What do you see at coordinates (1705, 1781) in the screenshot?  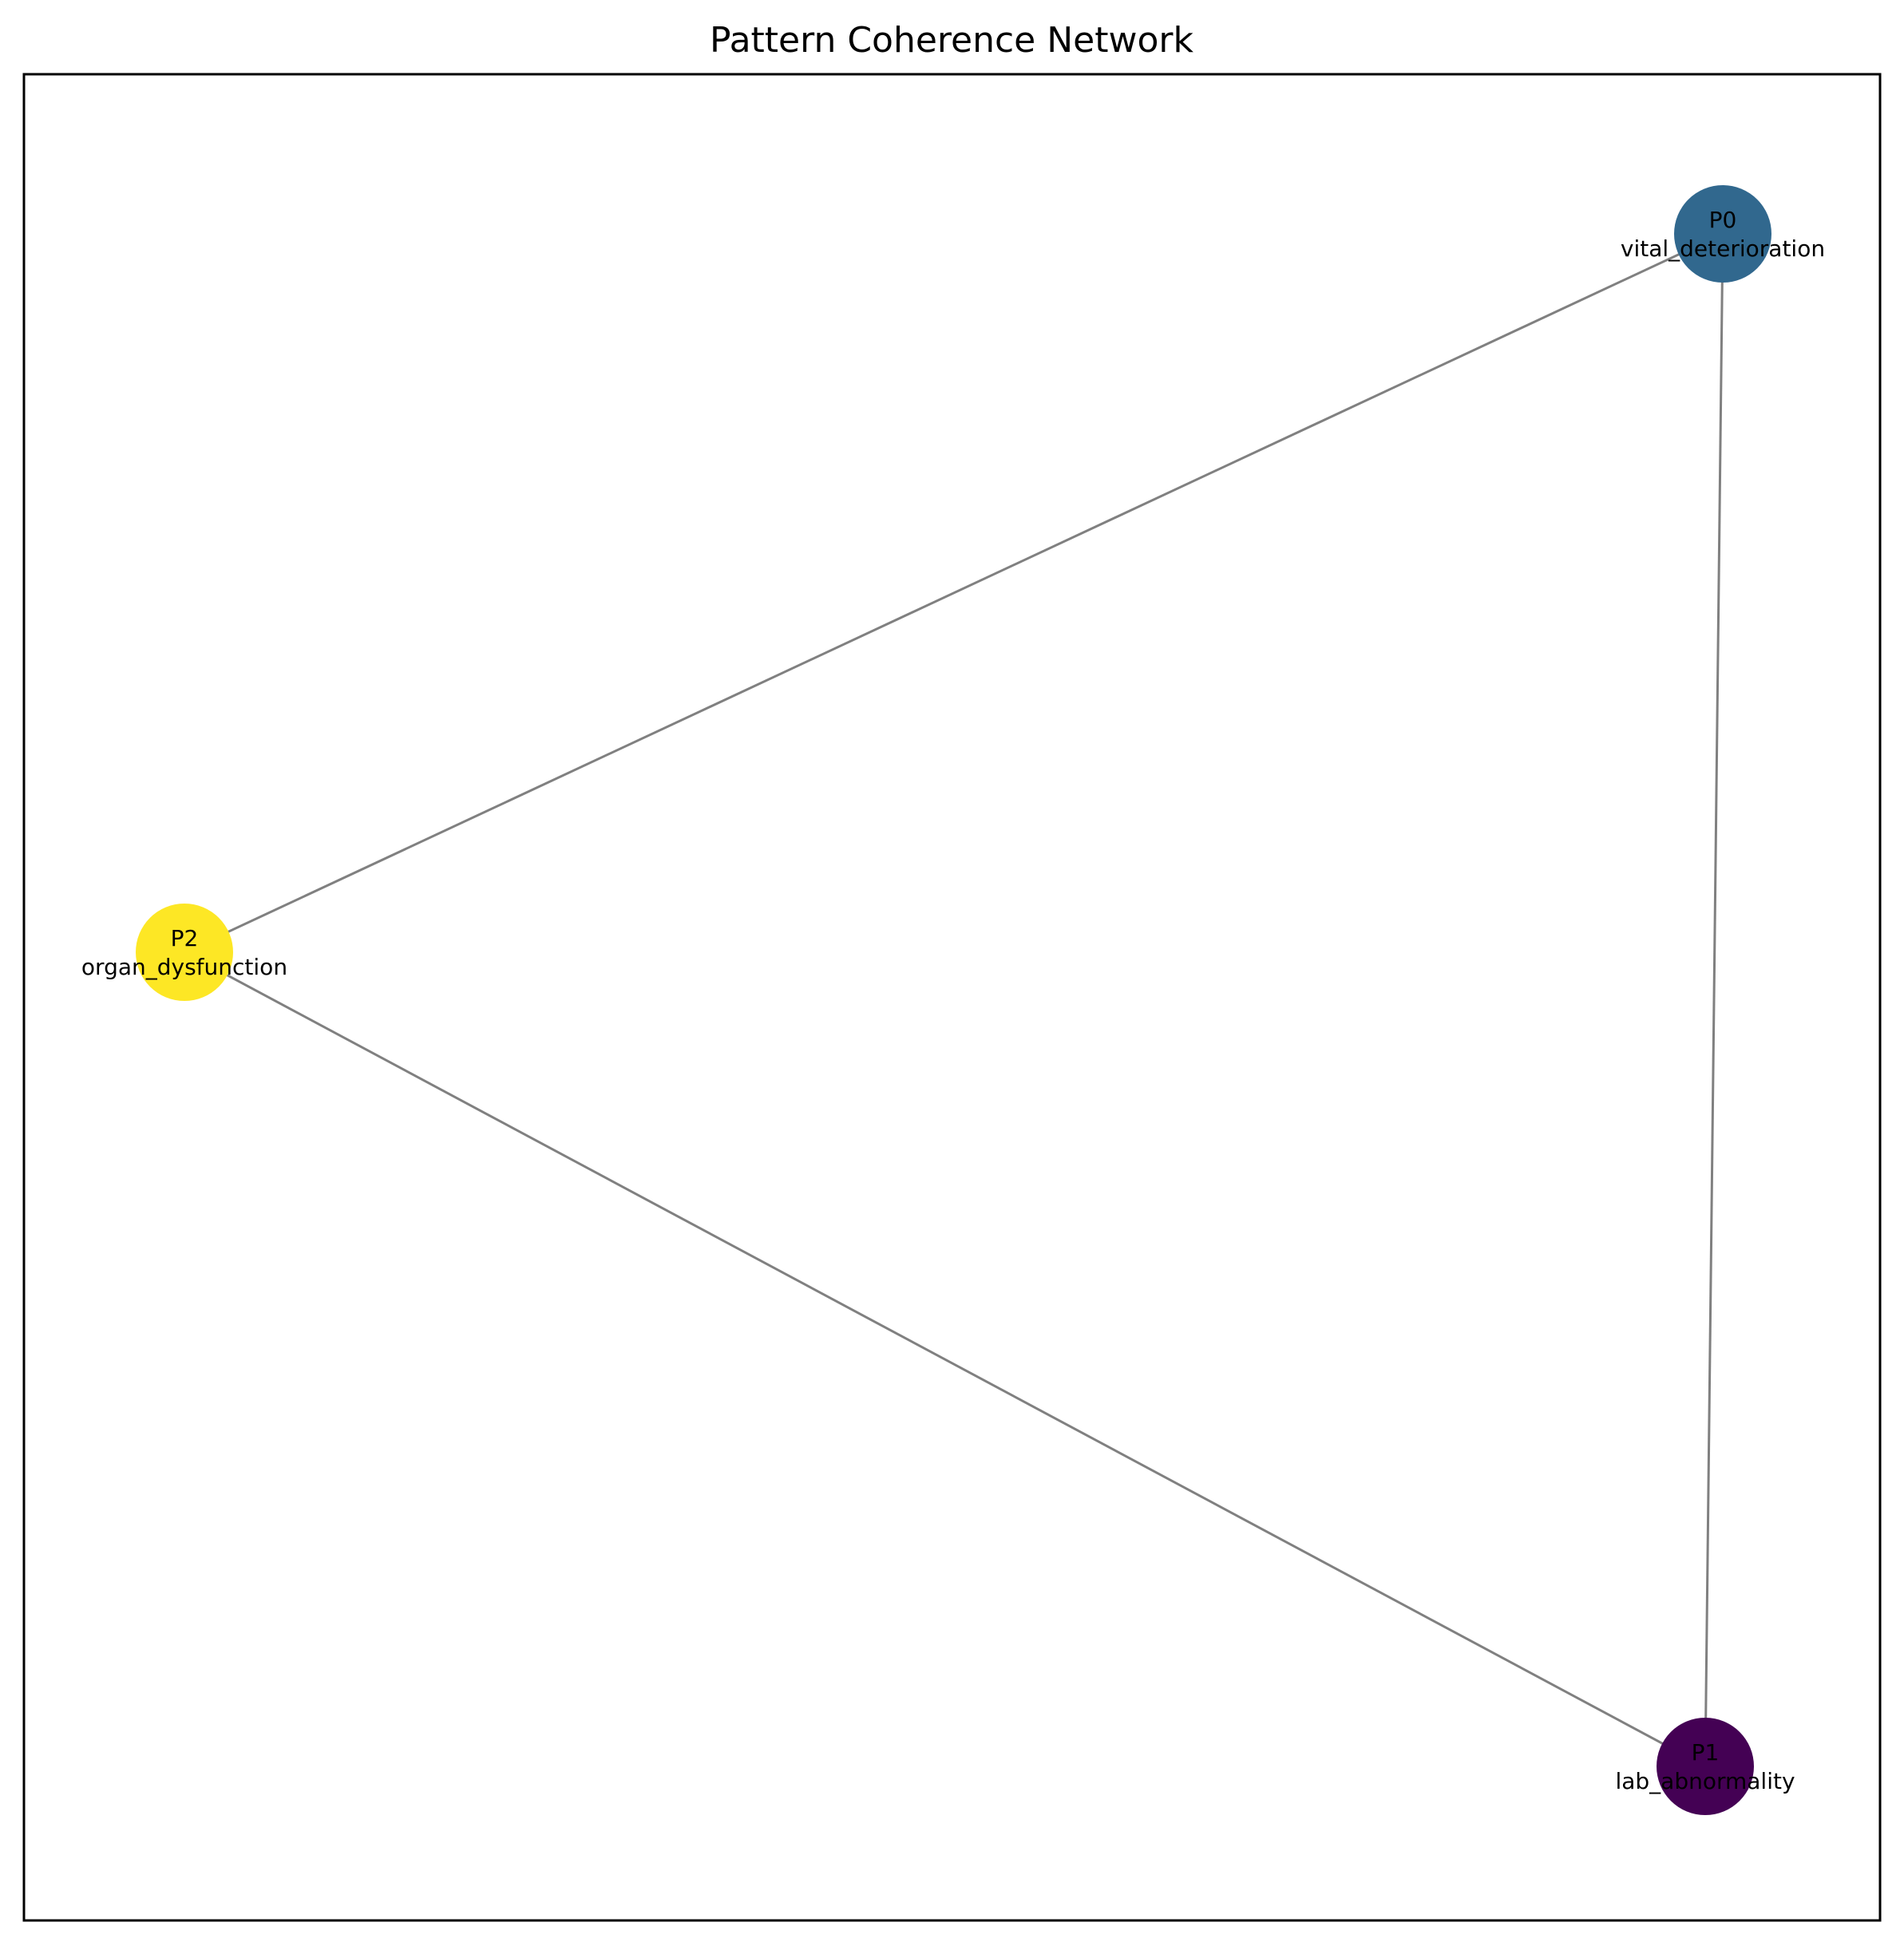 I see `node-name-label: lab_abnormality` at bounding box center [1705, 1781].